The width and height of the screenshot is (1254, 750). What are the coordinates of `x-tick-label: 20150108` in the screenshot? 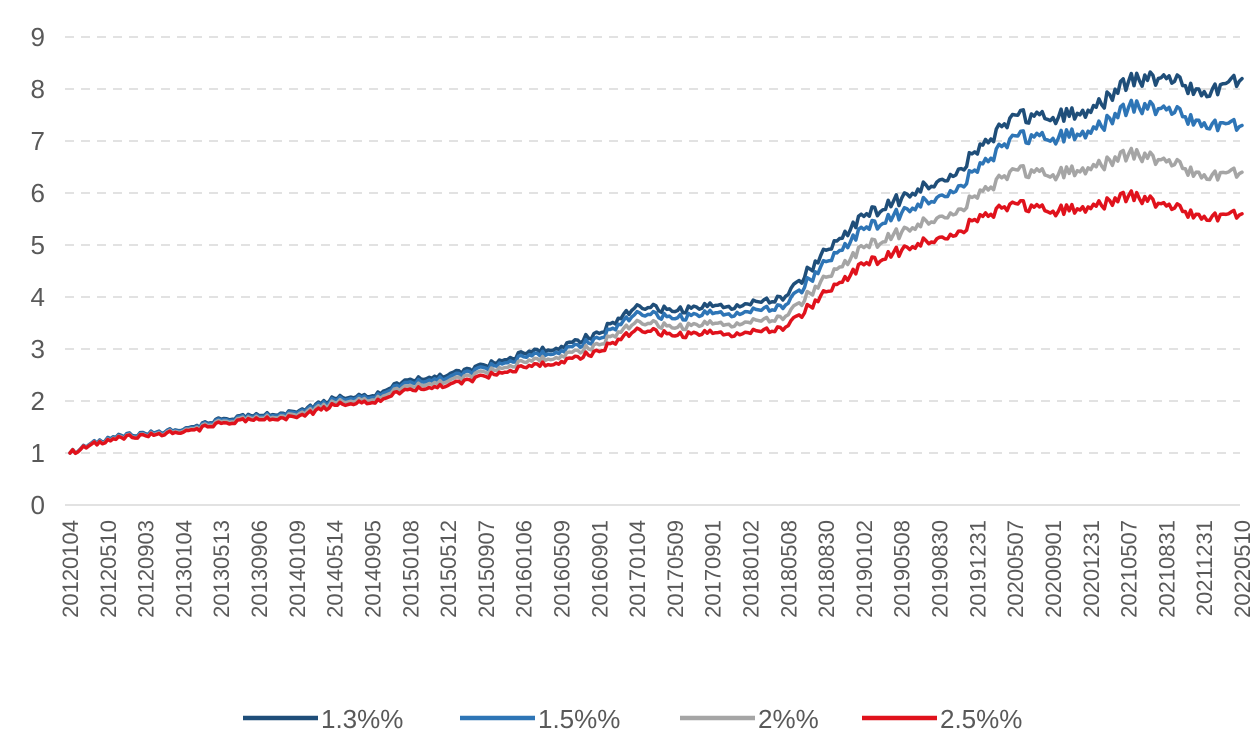 It's located at (410, 569).